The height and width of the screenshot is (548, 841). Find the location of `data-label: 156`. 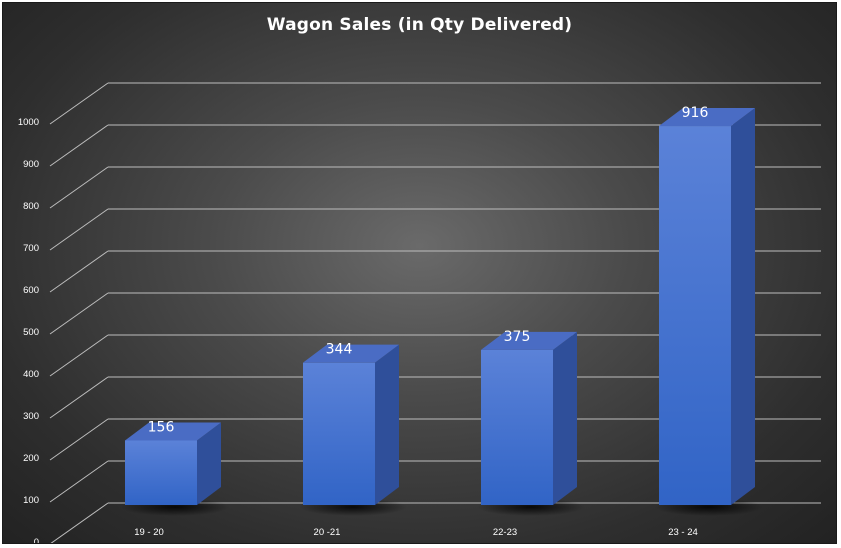

data-label: 156 is located at coordinates (161, 427).